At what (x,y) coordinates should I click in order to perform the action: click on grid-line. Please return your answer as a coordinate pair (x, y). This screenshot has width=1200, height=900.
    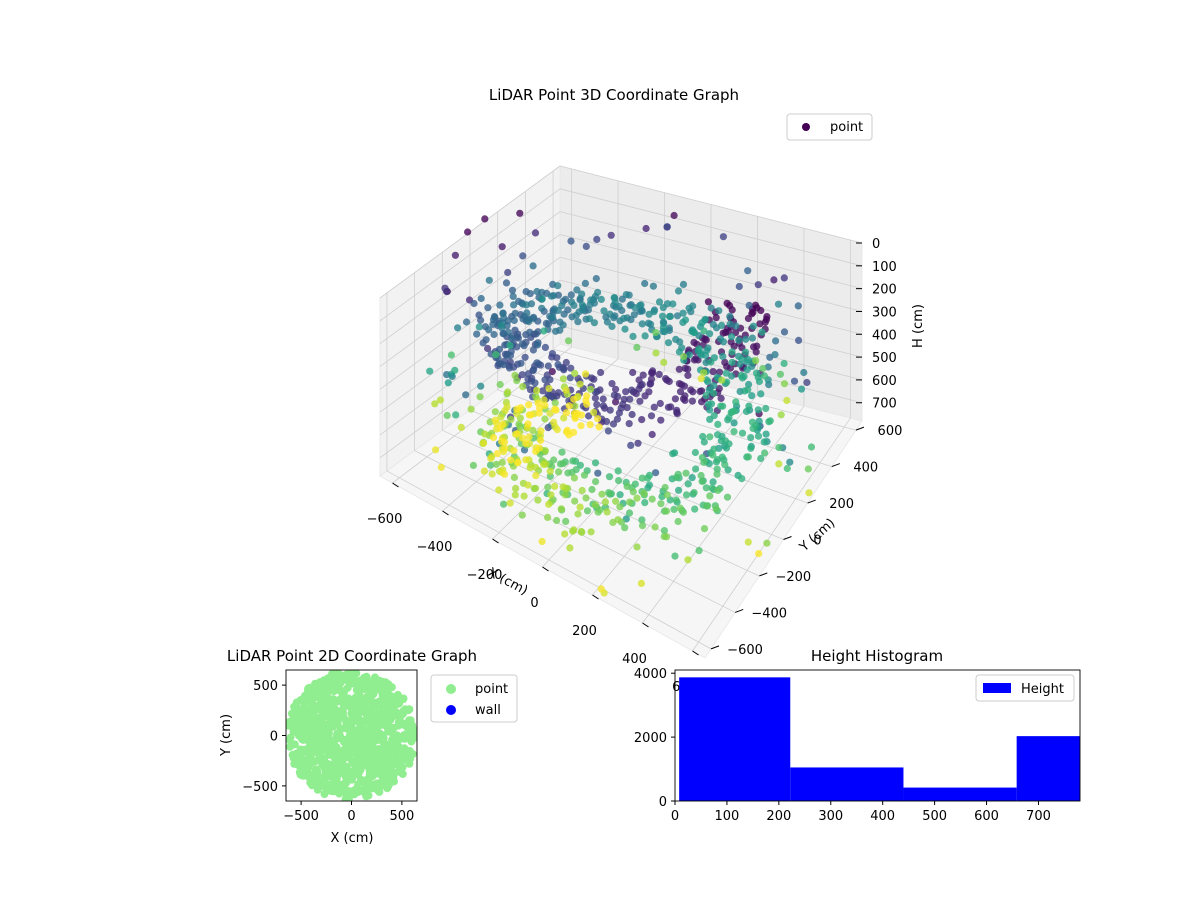
    Looking at the image, I should click on (711, 273).